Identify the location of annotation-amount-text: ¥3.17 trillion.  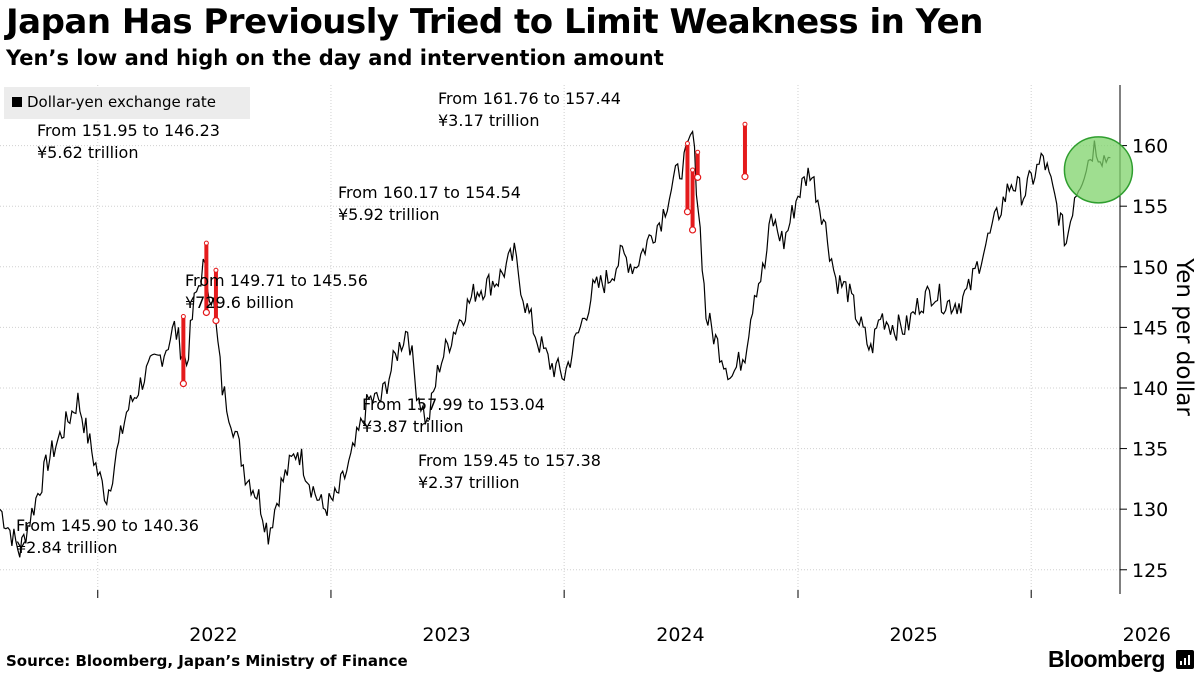
(488, 120).